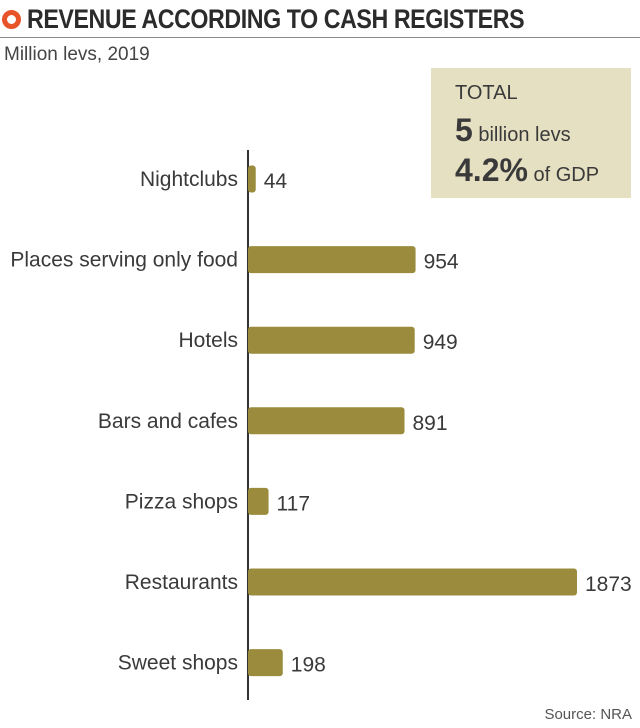  What do you see at coordinates (293, 503) in the screenshot?
I see `value-label: 117` at bounding box center [293, 503].